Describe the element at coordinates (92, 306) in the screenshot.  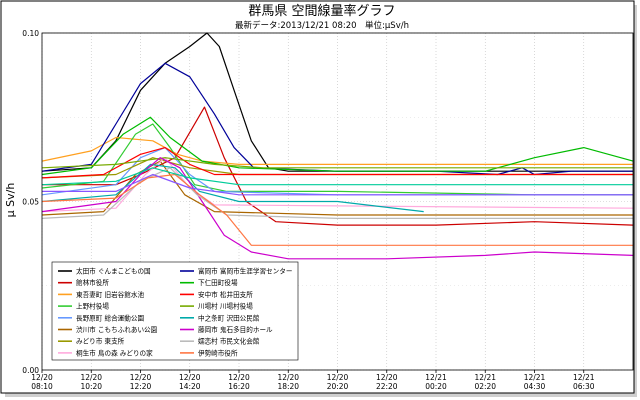
I see `legend-label: 上野村役場` at that location.